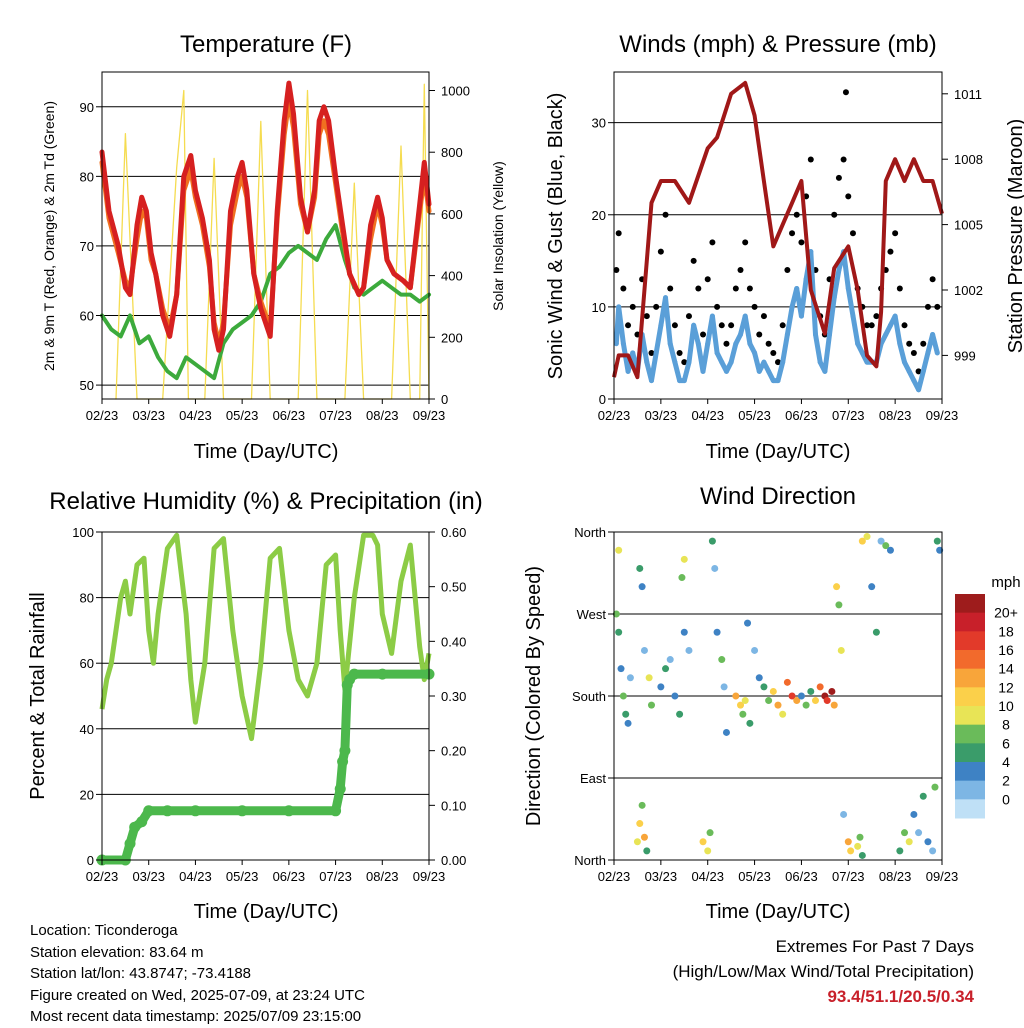  What do you see at coordinates (777, 44) in the screenshot?
I see `winds-title: Winds (mph) & Pressure (mb)` at bounding box center [777, 44].